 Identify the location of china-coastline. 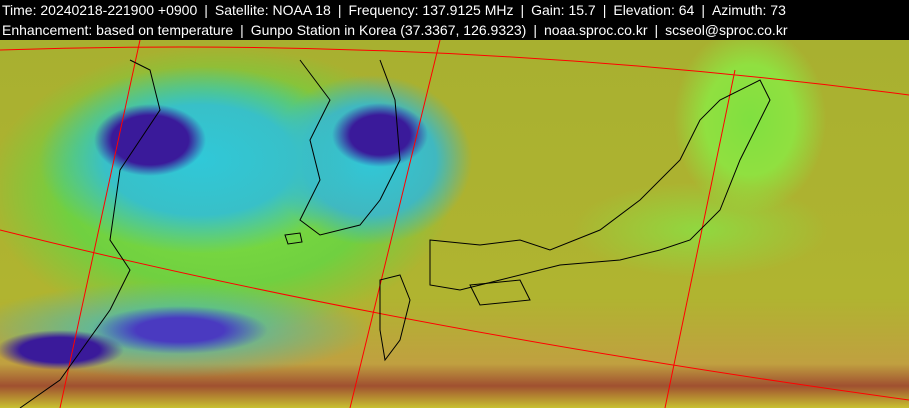
(90, 233).